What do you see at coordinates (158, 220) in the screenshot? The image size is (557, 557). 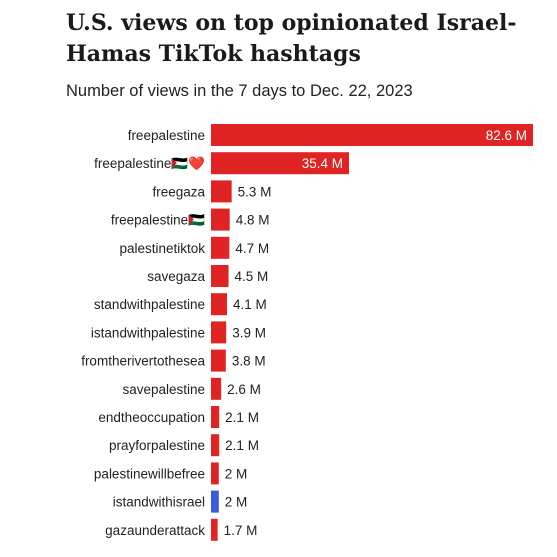 I see `category-label-3: freepalestine🇵🇸` at bounding box center [158, 220].